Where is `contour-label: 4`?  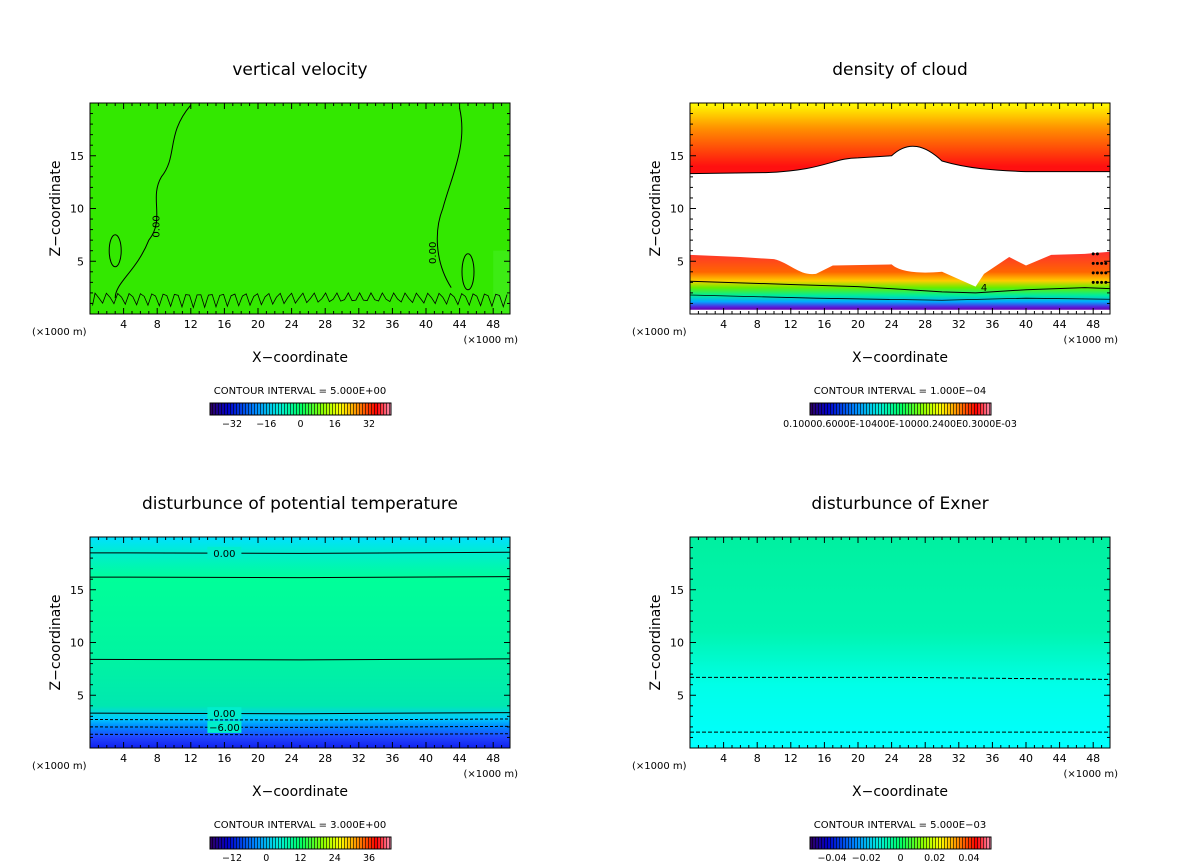 contour-label: 4 is located at coordinates (984, 288).